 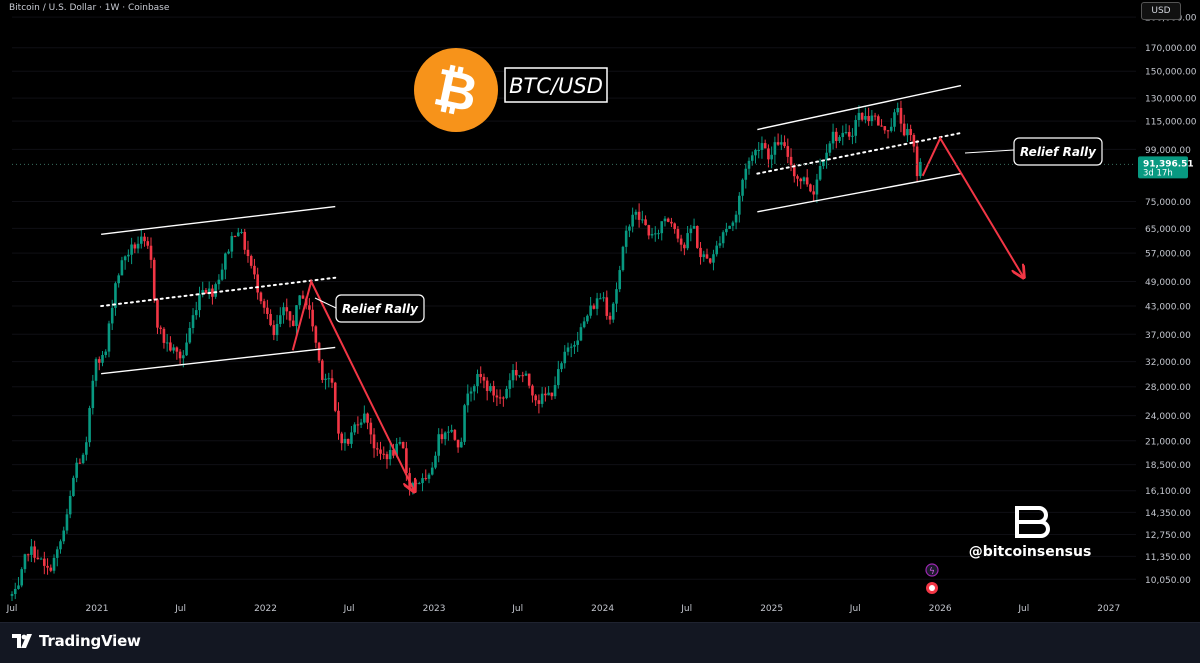 I want to click on channel-boundary, so click(x=218, y=360).